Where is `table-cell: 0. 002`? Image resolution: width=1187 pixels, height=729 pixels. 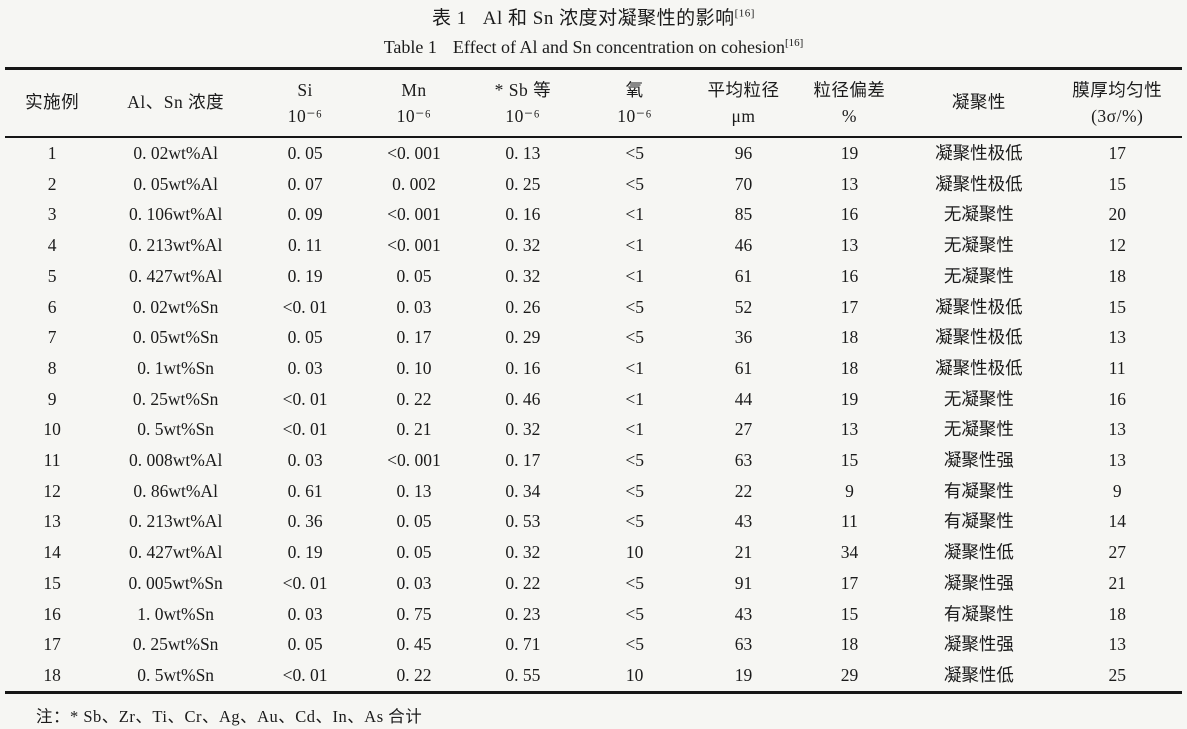
table-cell: 0. 002 is located at coordinates (414, 183).